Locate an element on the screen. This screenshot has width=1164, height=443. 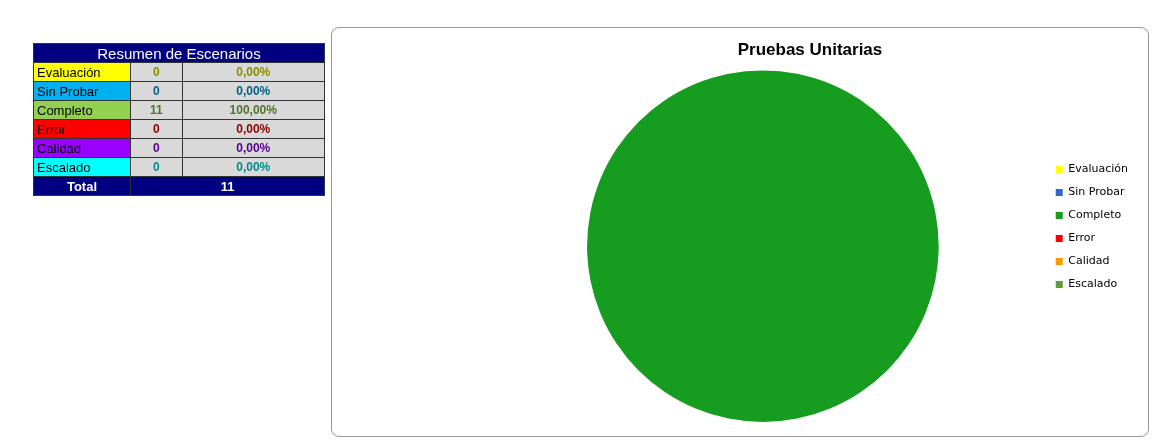
legend-label: Error is located at coordinates (1082, 238).